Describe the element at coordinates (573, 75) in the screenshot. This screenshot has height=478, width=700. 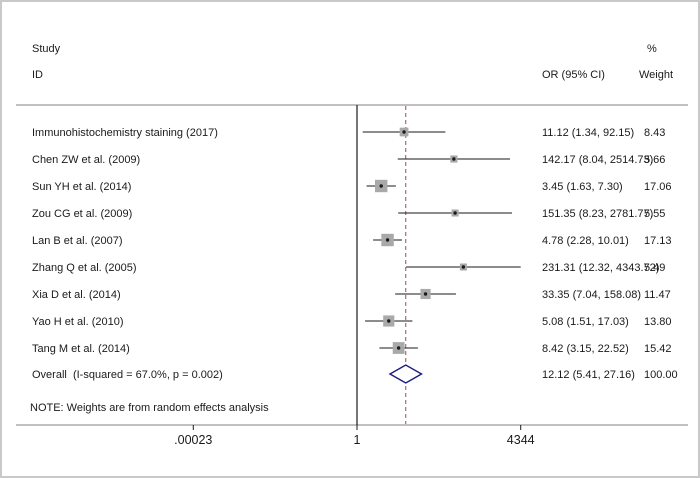
I see `column-header-or-ci: OR (95% CI)` at that location.